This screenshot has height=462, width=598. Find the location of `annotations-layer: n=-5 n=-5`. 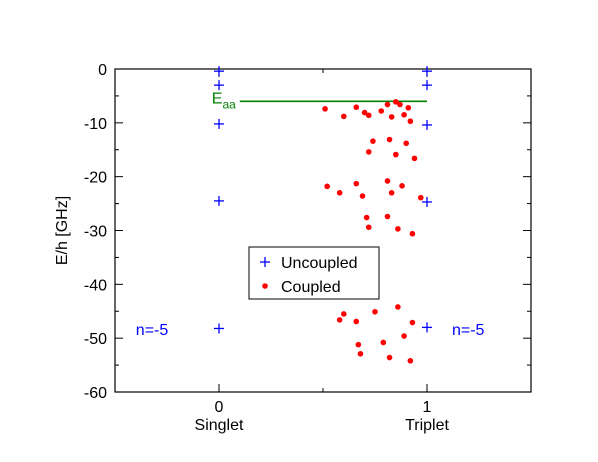

annotations-layer: n=-5 n=-5 is located at coordinates (310, 330).